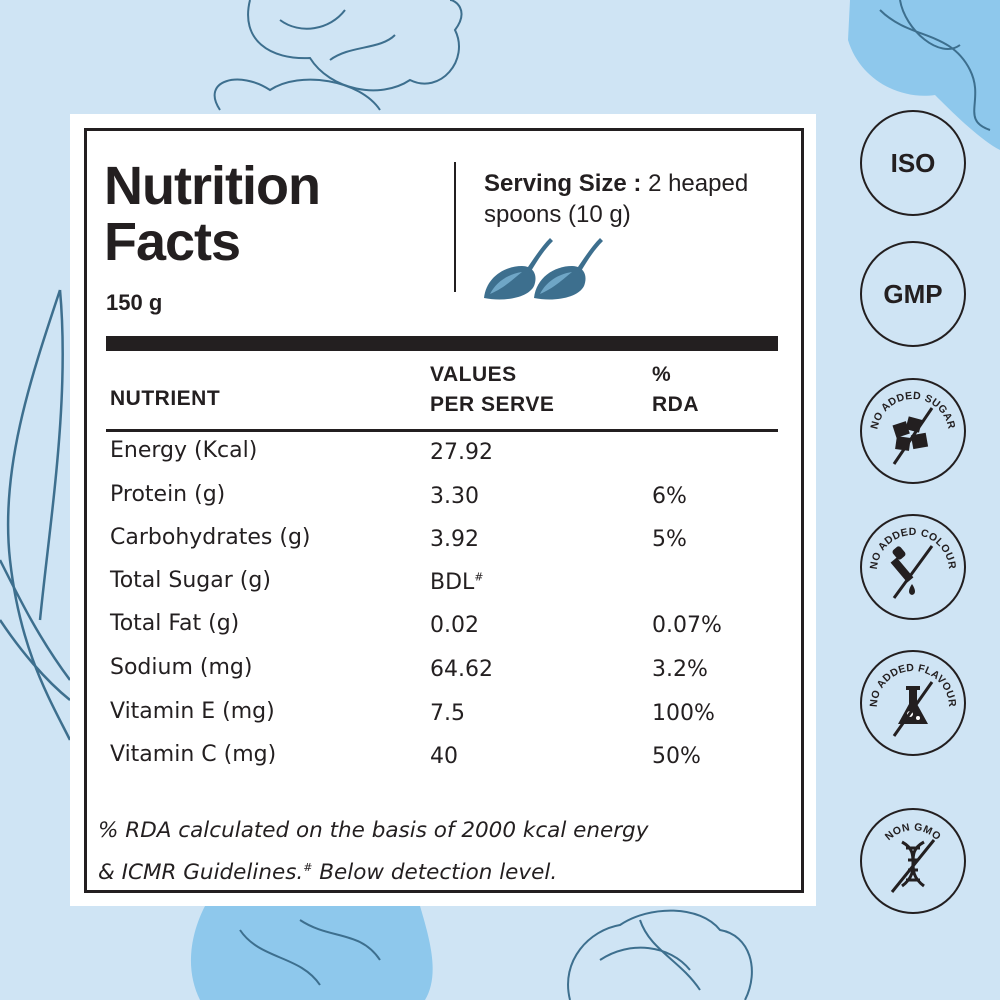 The width and height of the screenshot is (1000, 1000). I want to click on header-rda: % RDA, so click(675, 390).